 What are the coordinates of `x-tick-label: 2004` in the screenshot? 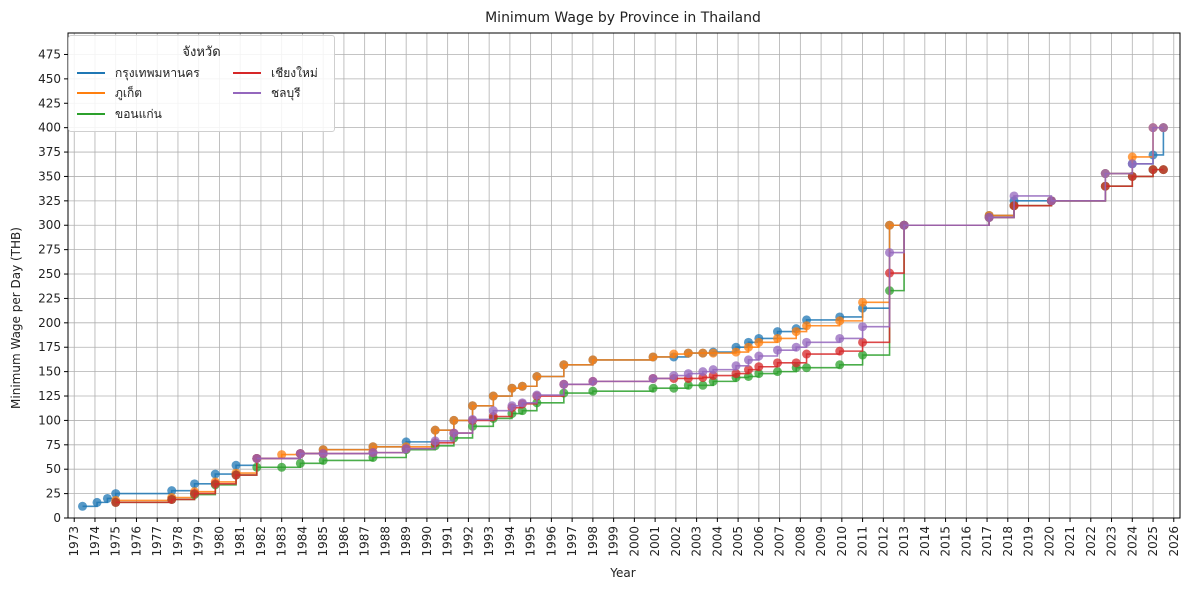 It's located at (717, 541).